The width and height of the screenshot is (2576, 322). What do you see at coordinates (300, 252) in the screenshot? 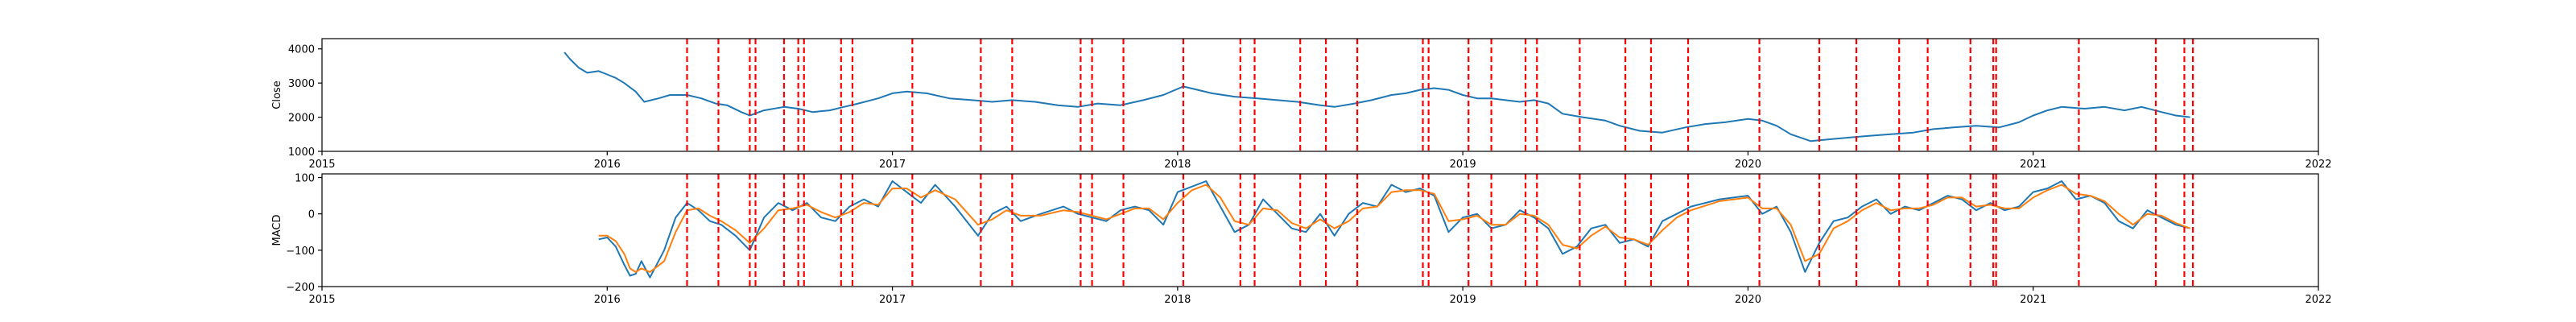
I see `macd-y-tick-label-1: −100` at bounding box center [300, 252].